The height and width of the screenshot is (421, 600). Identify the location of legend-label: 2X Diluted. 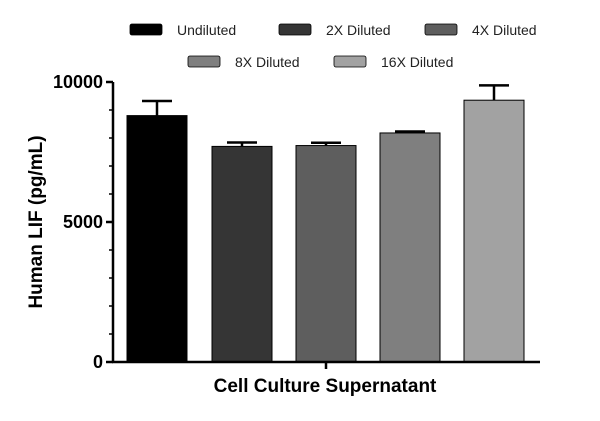
(358, 30).